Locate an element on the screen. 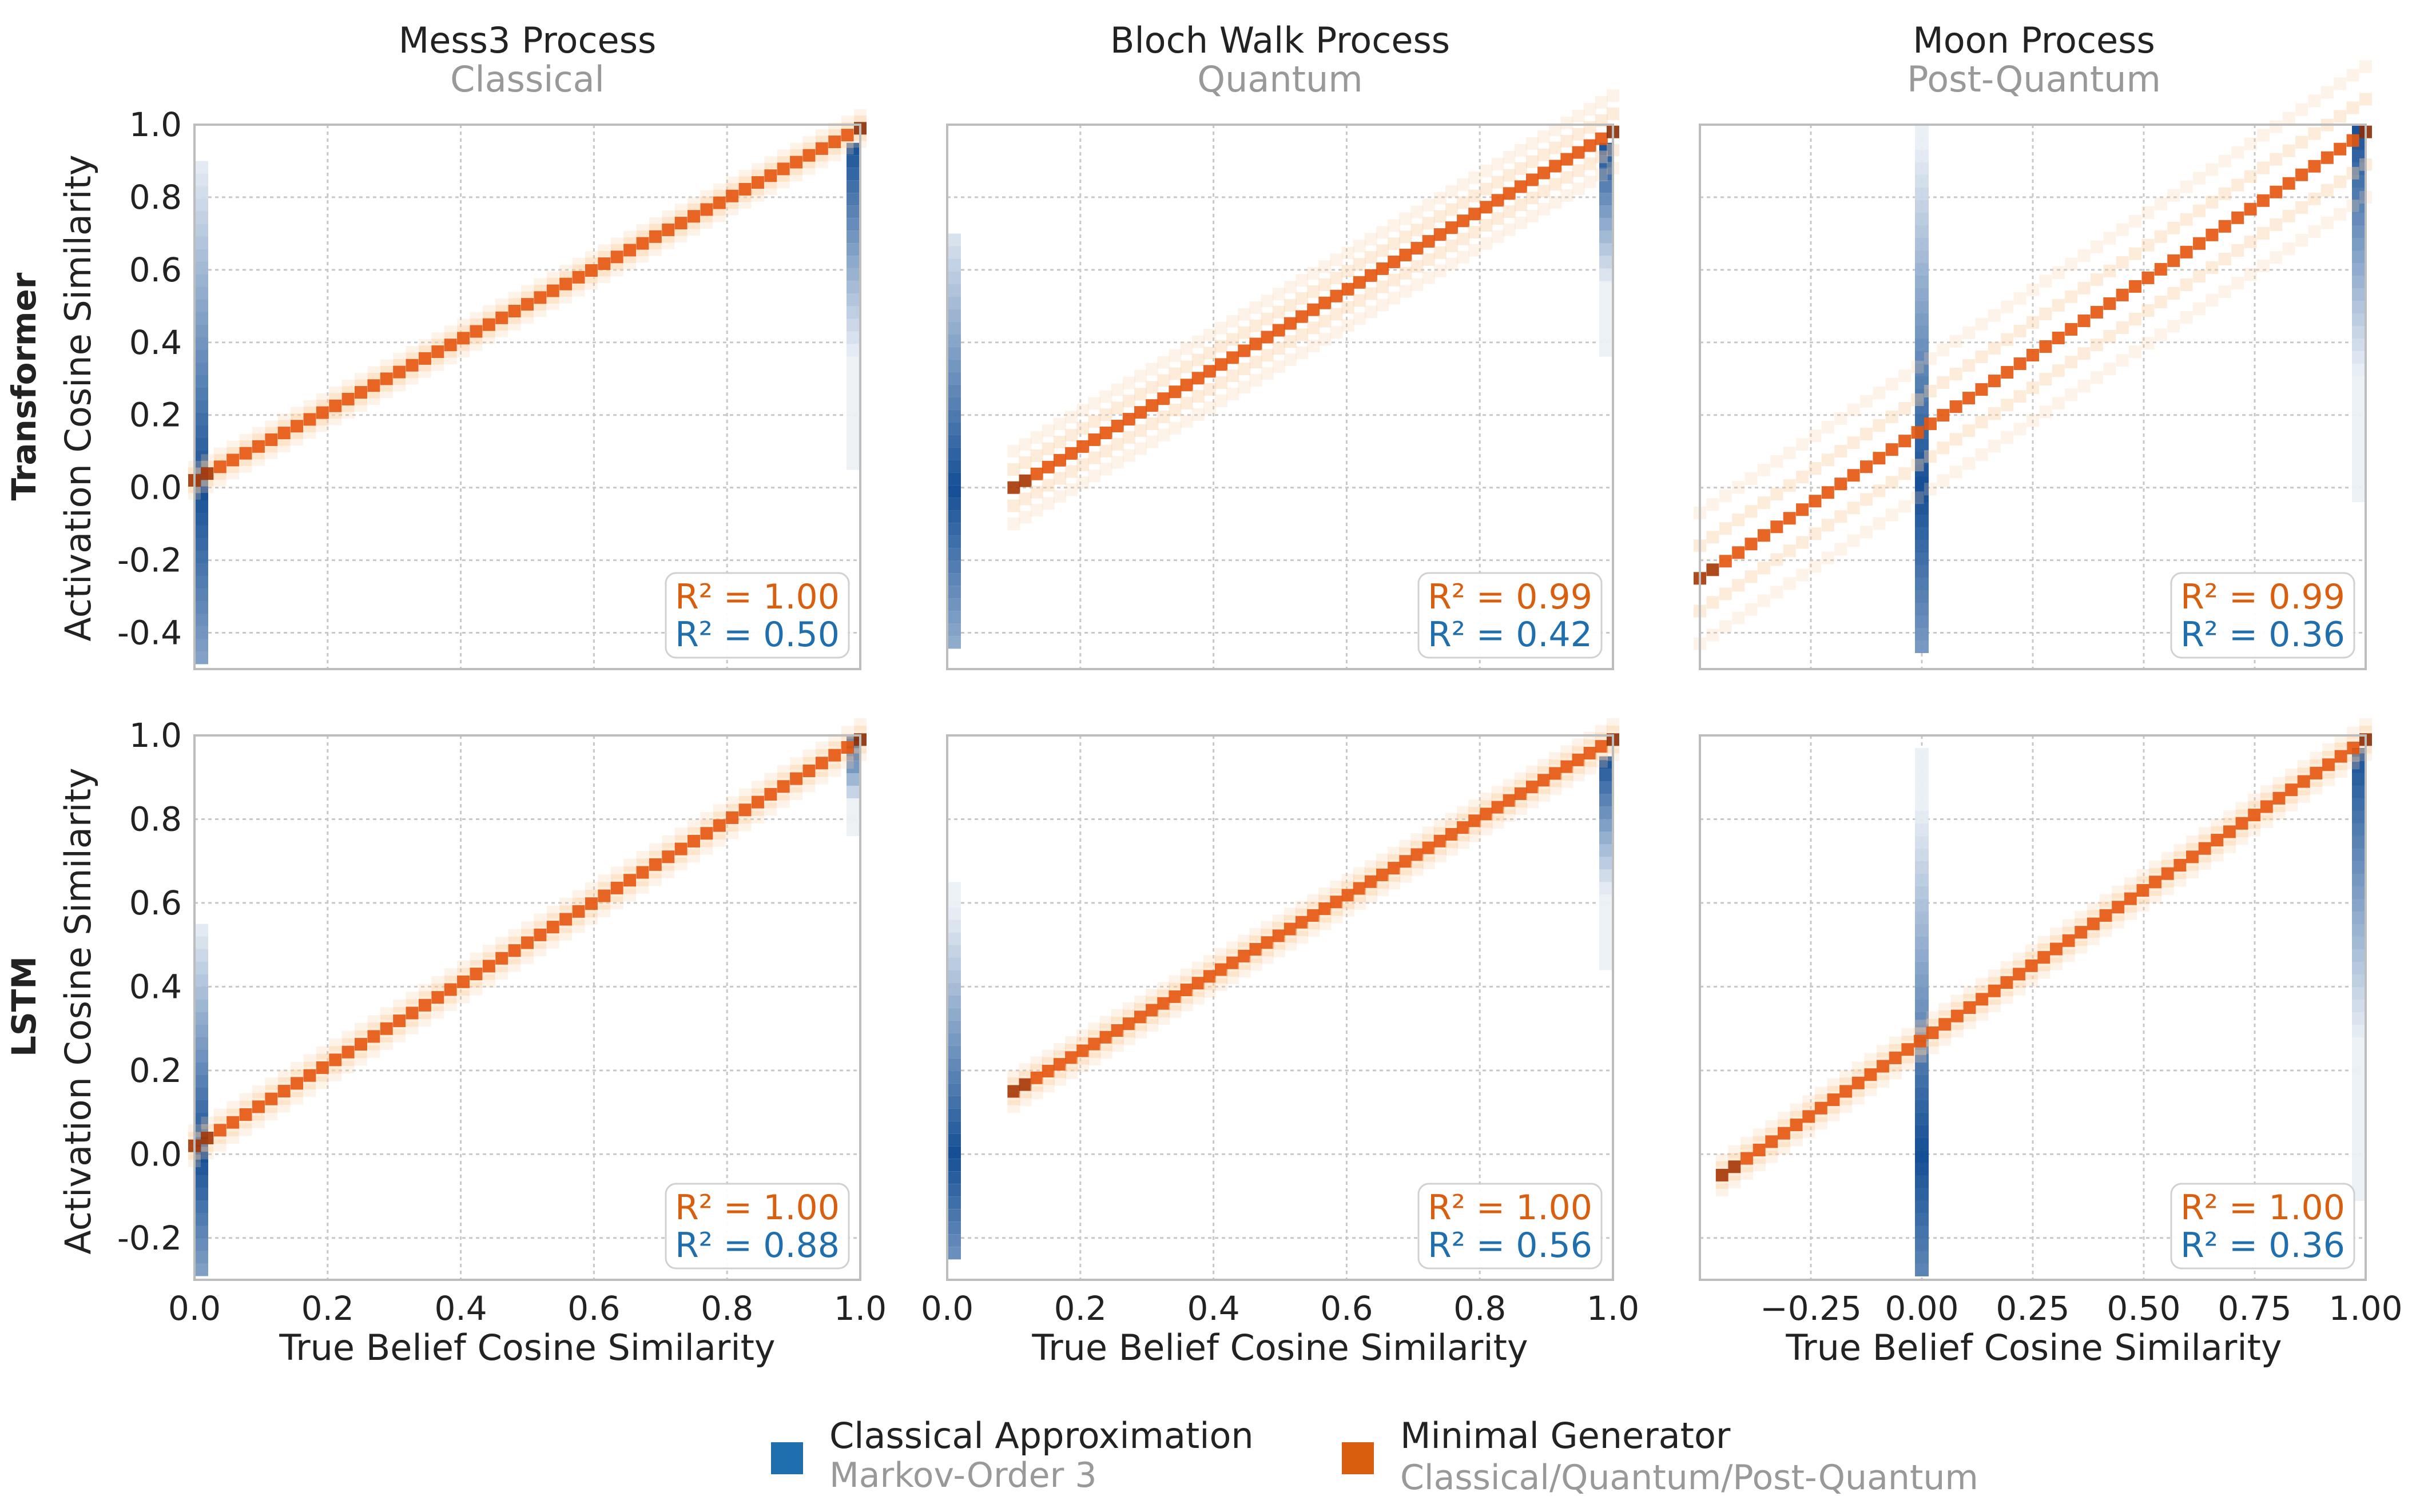  r2-classical-label: R² = 0.56 is located at coordinates (1510, 1245).